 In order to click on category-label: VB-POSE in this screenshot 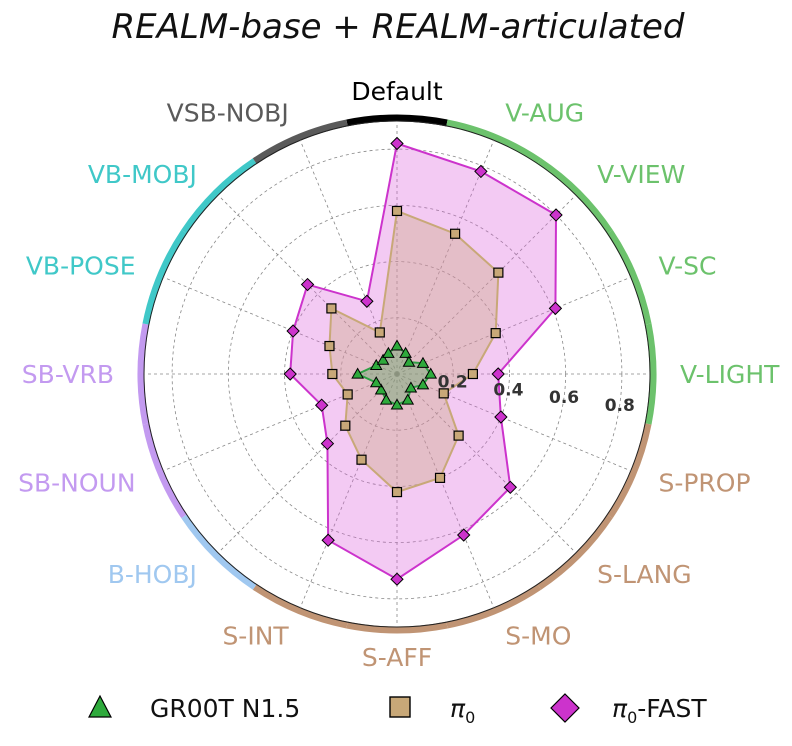, I will do `click(81, 266)`.